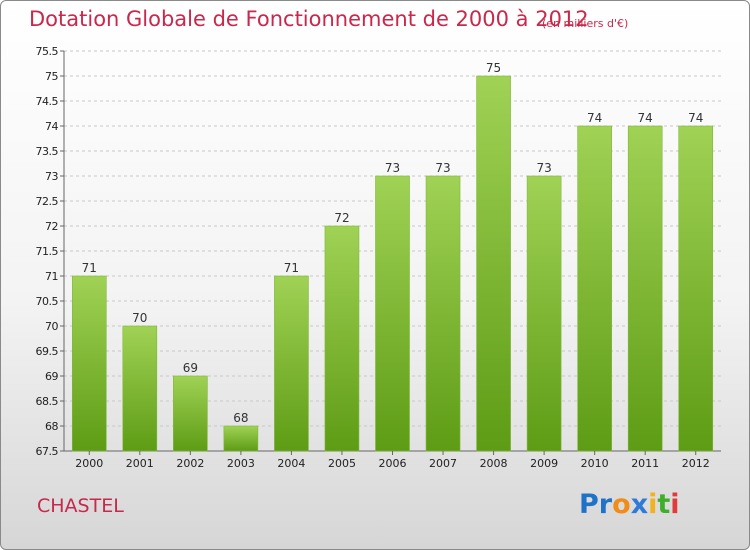 This screenshot has width=750, height=550. What do you see at coordinates (47, 351) in the screenshot?
I see `y-tick-label: 69.5` at bounding box center [47, 351].